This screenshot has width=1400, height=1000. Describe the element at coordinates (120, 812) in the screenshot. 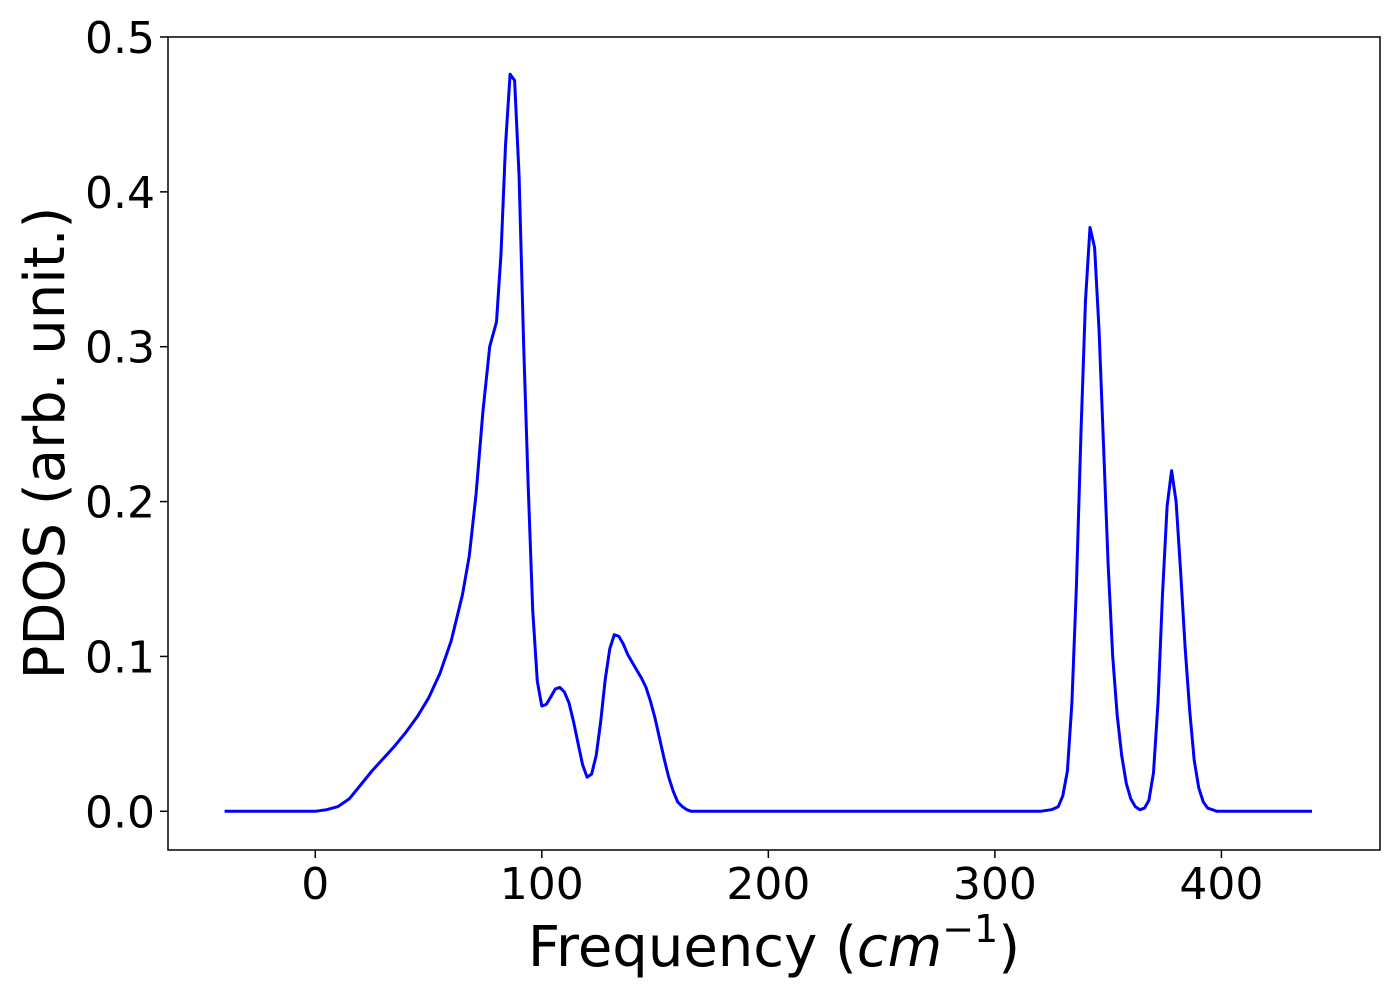

I see `y-tick-label: 0.0` at that location.